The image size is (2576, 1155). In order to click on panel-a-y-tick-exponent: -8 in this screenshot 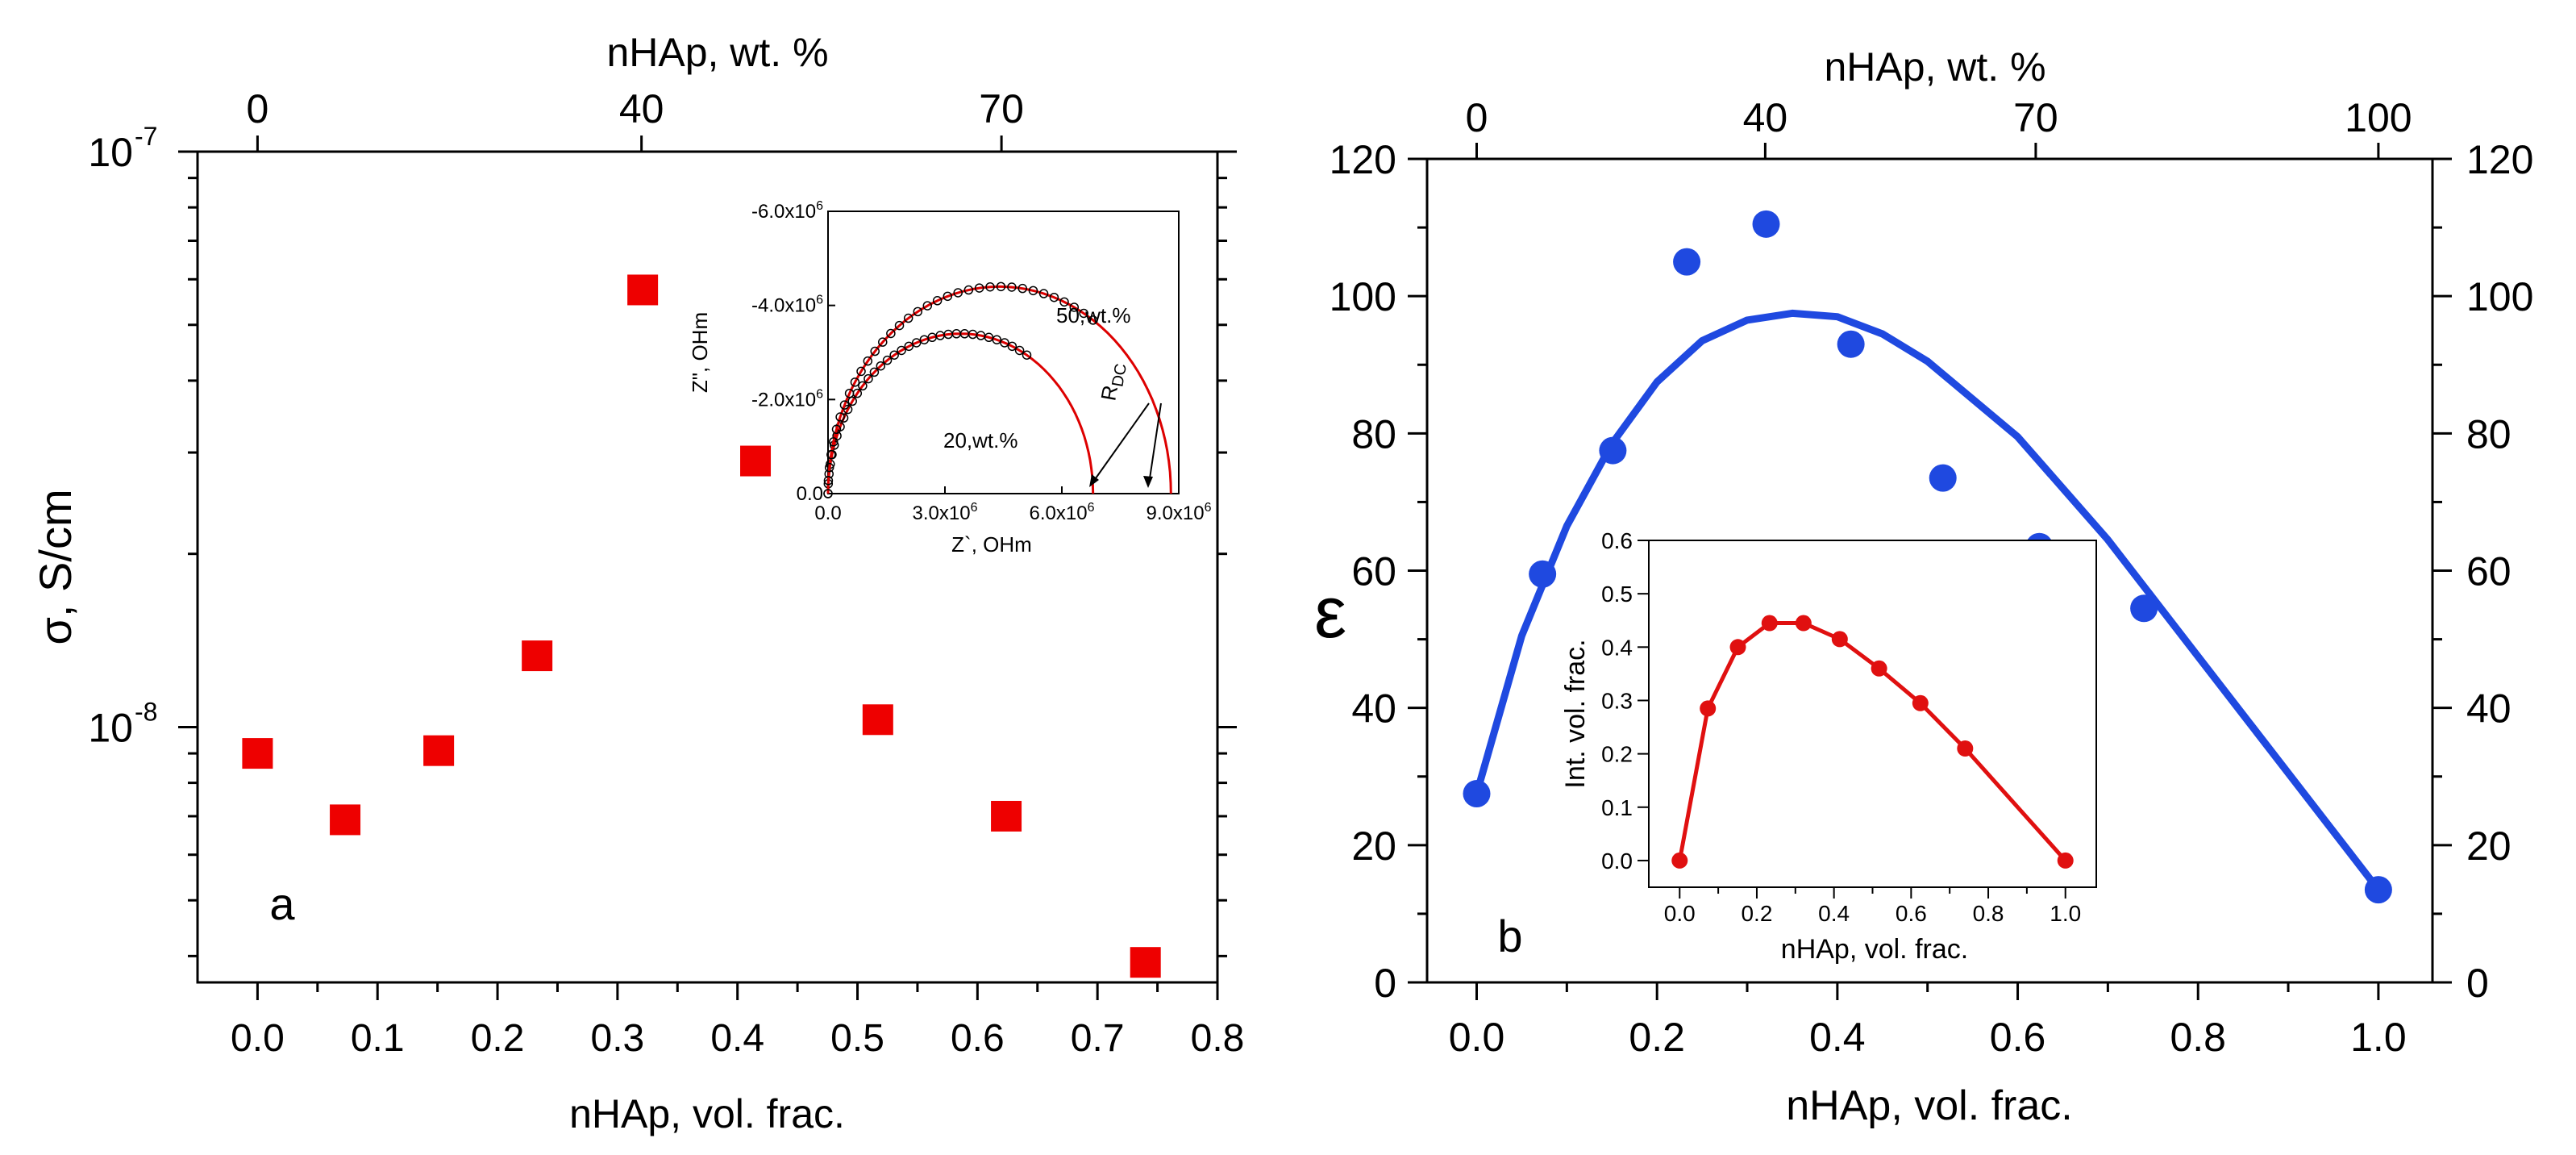, I will do `click(146, 711)`.